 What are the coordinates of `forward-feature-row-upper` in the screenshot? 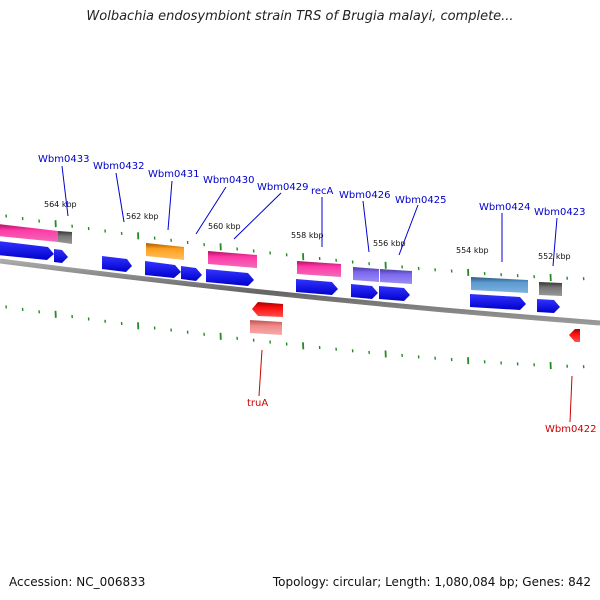 It's located at (281, 260).